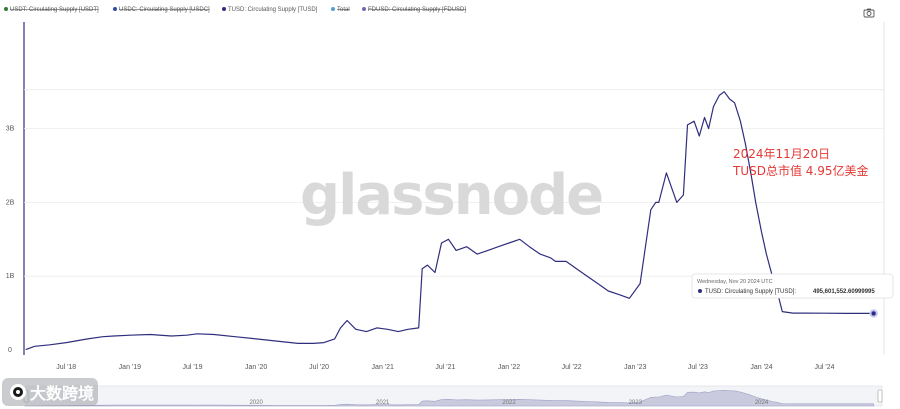  Describe the element at coordinates (781, 154) in the screenshot. I see `annotation-date: 2024年11月20日` at that location.